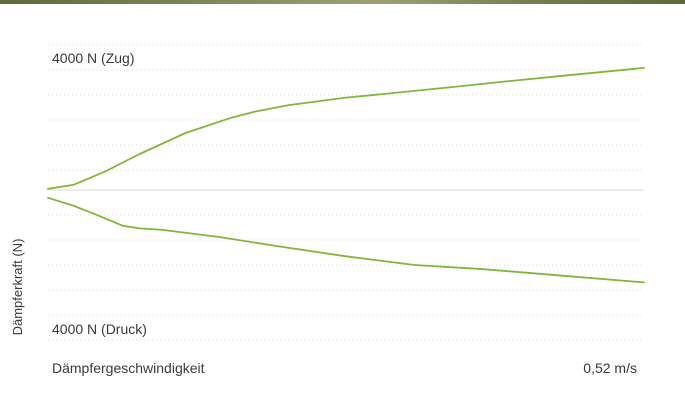 This screenshot has width=685, height=414. What do you see at coordinates (93, 58) in the screenshot?
I see `y-top-label: 4000 N (Zug)` at bounding box center [93, 58].